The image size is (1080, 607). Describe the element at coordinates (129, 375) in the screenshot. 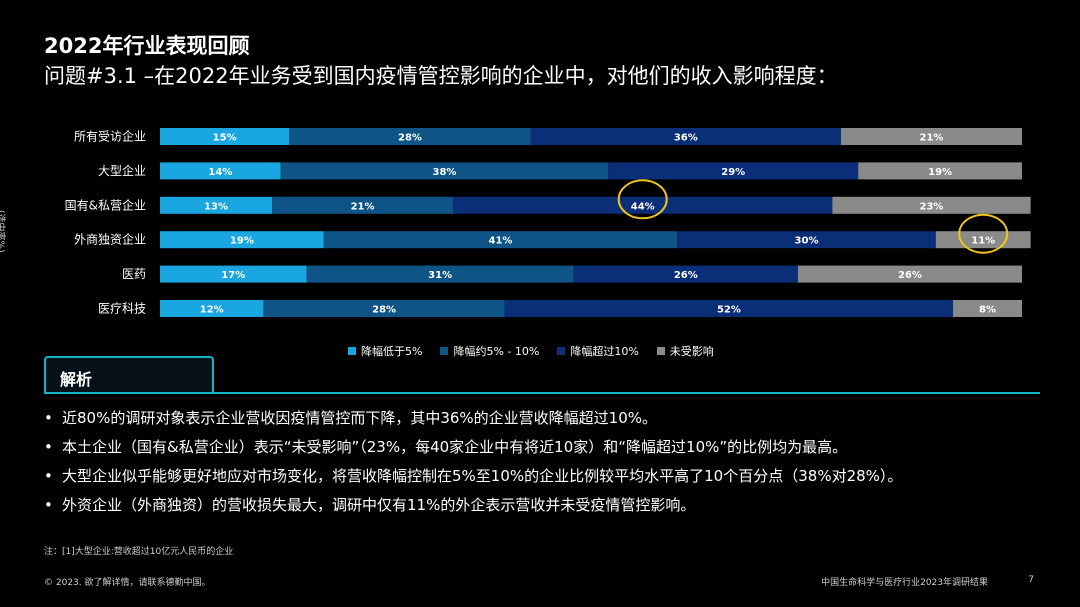

I see `analysis-tab: 解析` at that location.